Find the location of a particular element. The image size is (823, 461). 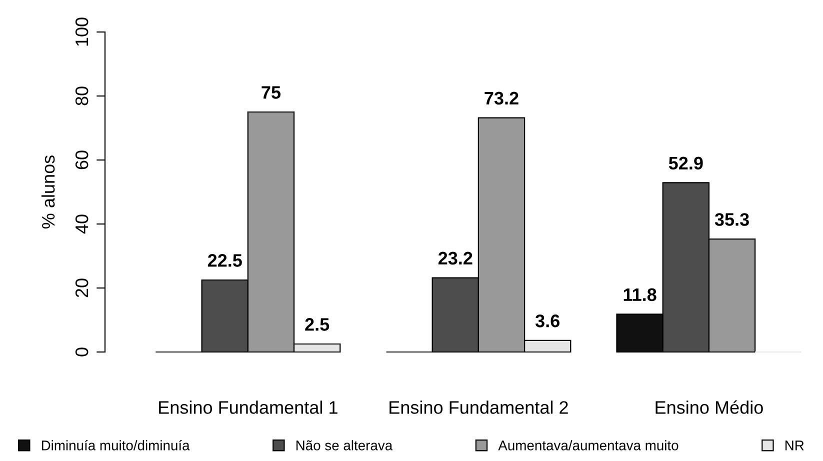

x-tick-label: Ensino Fundamental 2 is located at coordinates (479, 407).